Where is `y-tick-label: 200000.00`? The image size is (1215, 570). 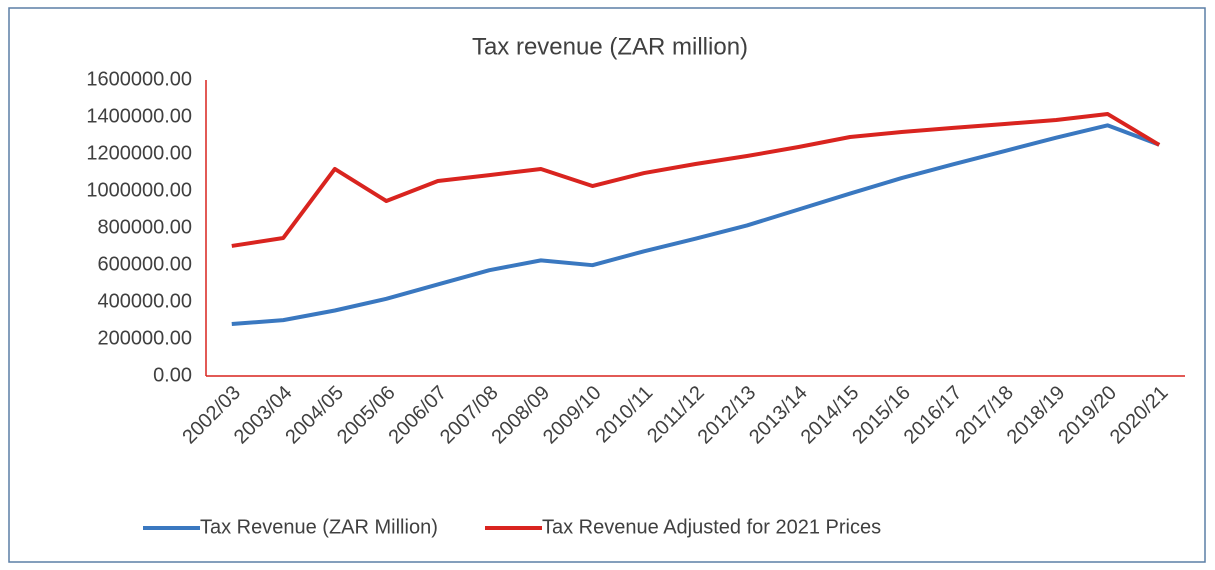
y-tick-label: 200000.00 is located at coordinates (144, 338).